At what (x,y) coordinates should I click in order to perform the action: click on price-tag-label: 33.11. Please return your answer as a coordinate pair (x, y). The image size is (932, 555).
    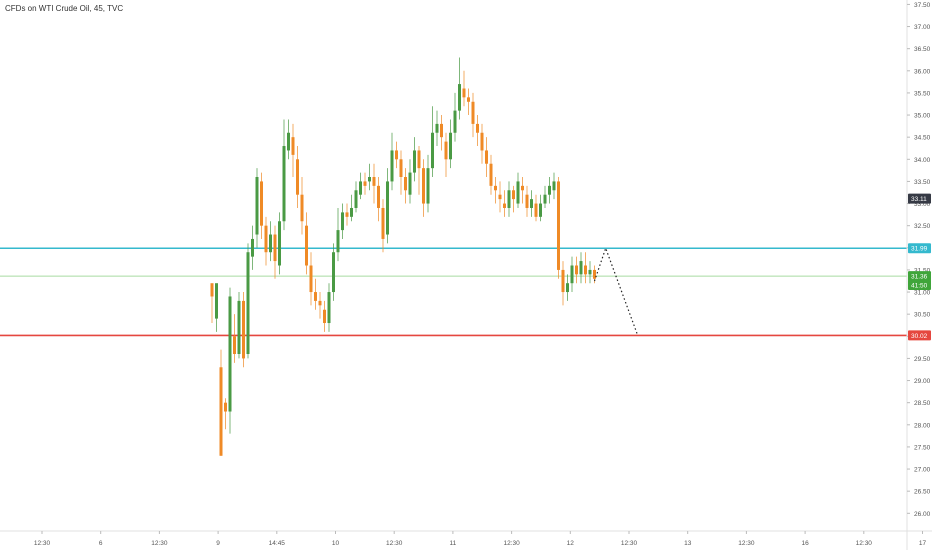
    Looking at the image, I should click on (919, 199).